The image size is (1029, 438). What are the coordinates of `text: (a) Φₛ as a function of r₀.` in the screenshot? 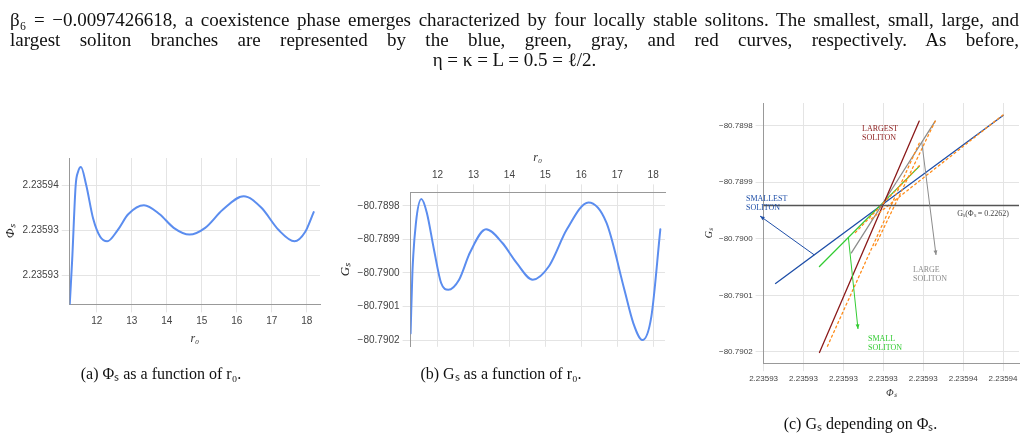 It's located at (161, 373).